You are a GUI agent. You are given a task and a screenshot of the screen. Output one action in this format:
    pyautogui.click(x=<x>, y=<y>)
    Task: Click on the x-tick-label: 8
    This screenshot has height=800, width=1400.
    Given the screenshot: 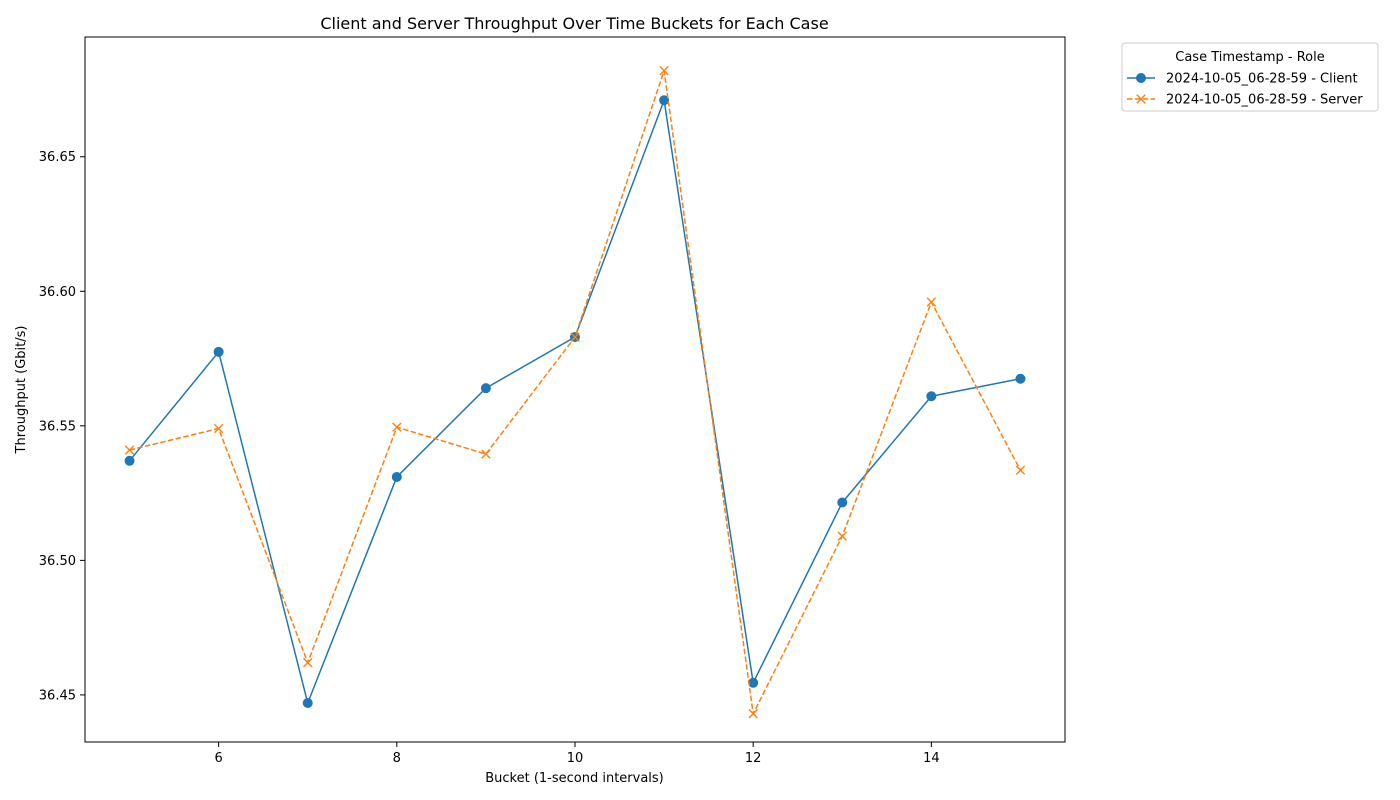 What is the action you would take?
    pyautogui.click(x=397, y=758)
    